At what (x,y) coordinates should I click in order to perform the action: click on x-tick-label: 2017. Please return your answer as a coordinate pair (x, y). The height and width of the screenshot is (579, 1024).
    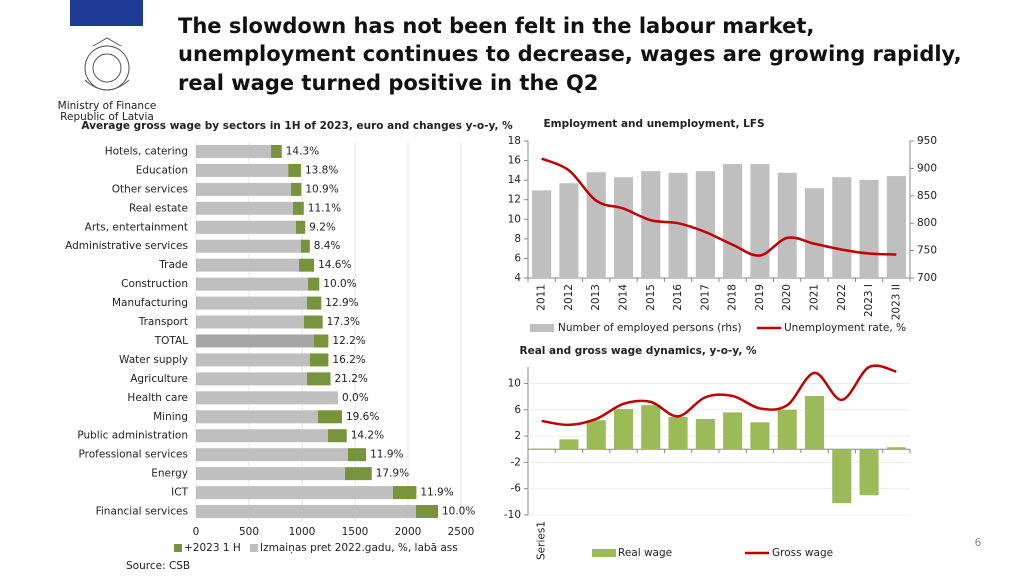
    Looking at the image, I should click on (705, 297).